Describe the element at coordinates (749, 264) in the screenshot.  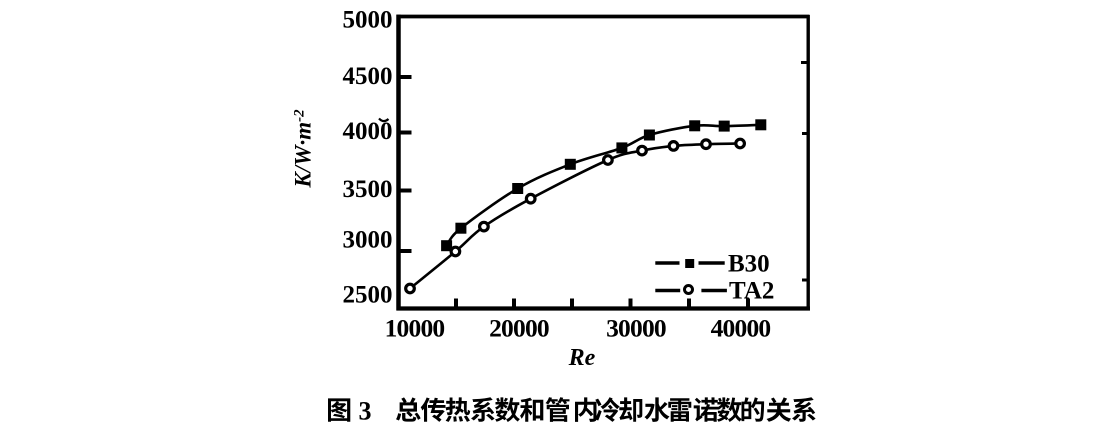
I see `svg-text: B30` at that location.